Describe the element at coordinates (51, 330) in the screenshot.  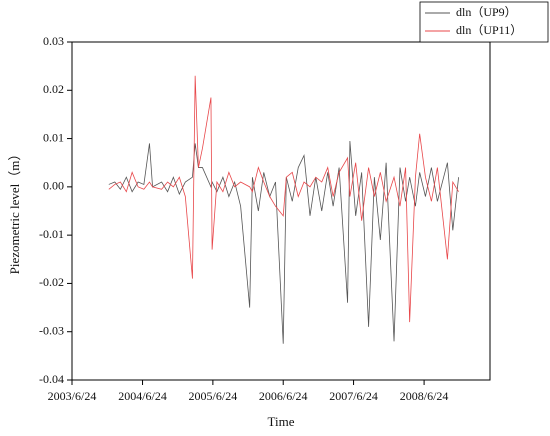
I see `y-tick-label: -0.03` at that location.